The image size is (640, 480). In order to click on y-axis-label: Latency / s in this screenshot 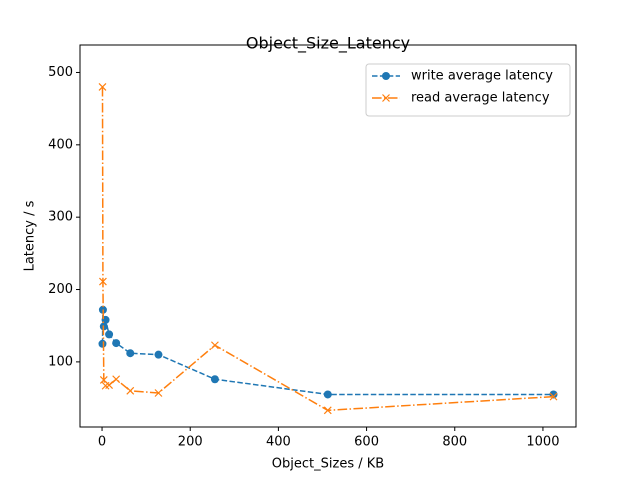, I will do `click(30, 235)`.